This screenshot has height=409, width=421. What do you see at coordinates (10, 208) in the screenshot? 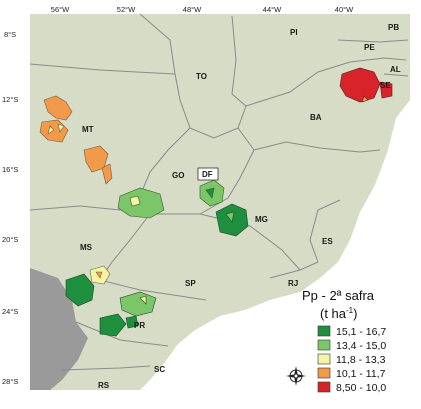
I see `latitude-labels: 8°S 12°S 16°S 20°S 24°S 28°S` at bounding box center [10, 208].